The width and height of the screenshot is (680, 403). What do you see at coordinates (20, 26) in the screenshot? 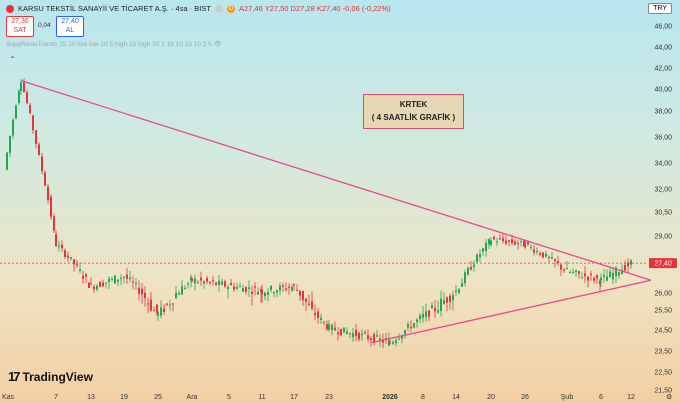
I see `sell-button: 27,36 SAT` at bounding box center [20, 26].